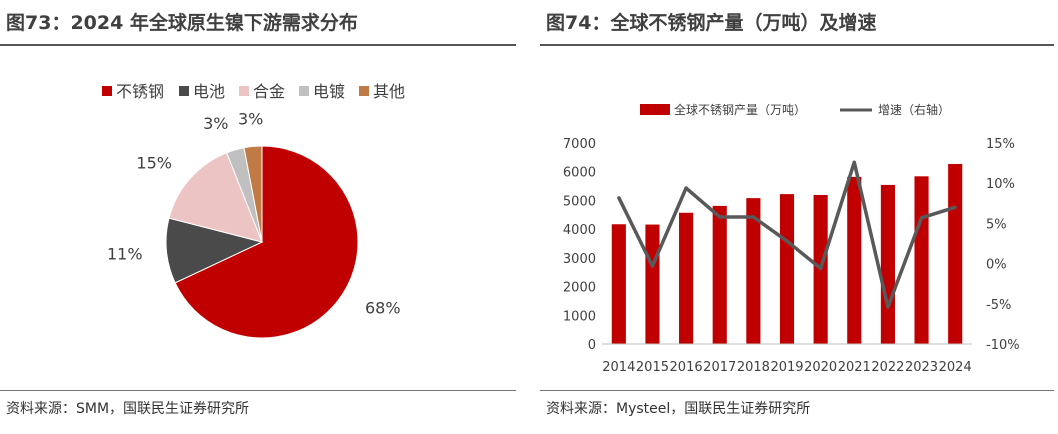  I want to click on y-right-tick-label: 10%, so click(1000, 184).